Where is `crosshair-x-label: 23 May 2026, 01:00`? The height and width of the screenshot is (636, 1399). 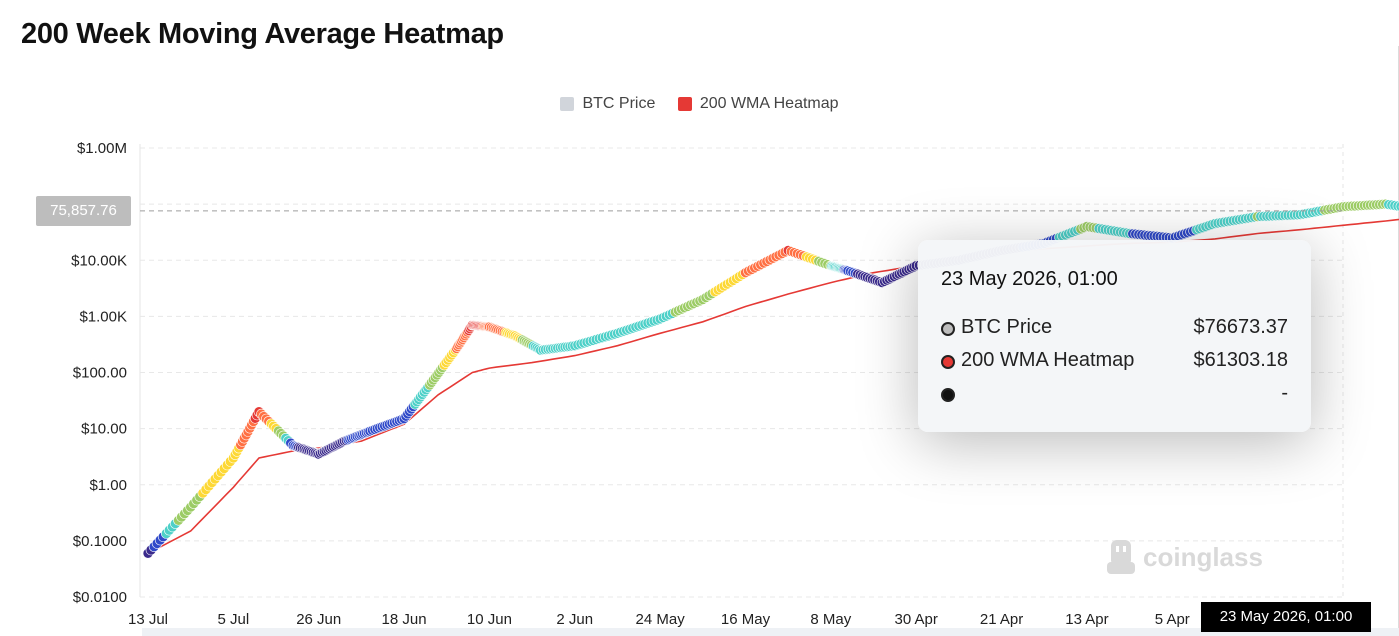 crosshair-x-label: 23 May 2026, 01:00 is located at coordinates (1286, 617).